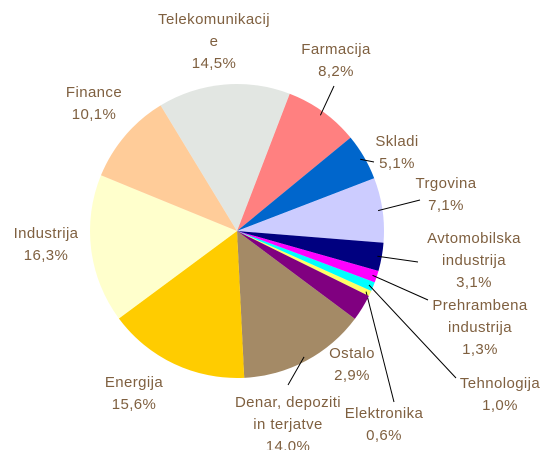 Image resolution: width=550 pixels, height=450 pixels. Describe the element at coordinates (214, 63) in the screenshot. I see `slice-value-label: 14,5%` at that location.